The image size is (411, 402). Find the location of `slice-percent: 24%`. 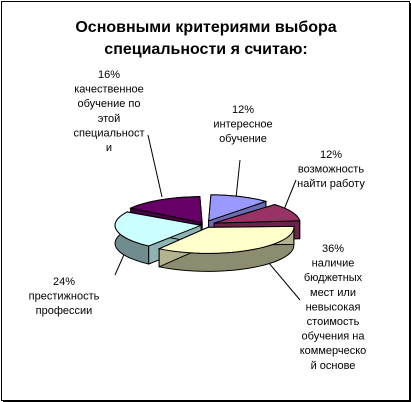

slice-percent: 24% is located at coordinates (64, 282).